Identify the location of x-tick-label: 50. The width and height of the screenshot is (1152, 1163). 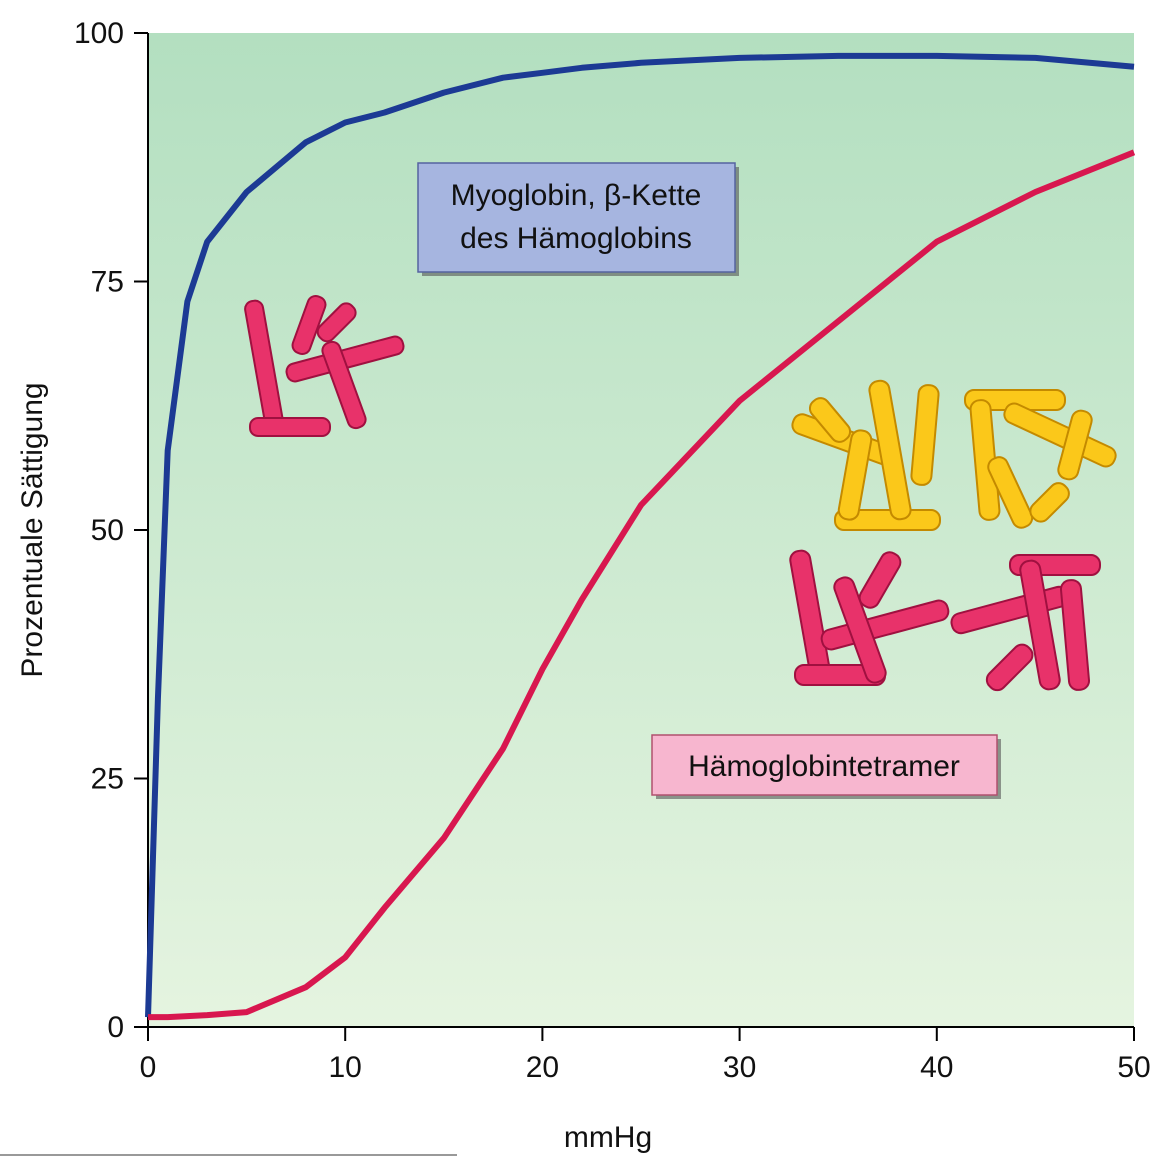
(1133, 1067).